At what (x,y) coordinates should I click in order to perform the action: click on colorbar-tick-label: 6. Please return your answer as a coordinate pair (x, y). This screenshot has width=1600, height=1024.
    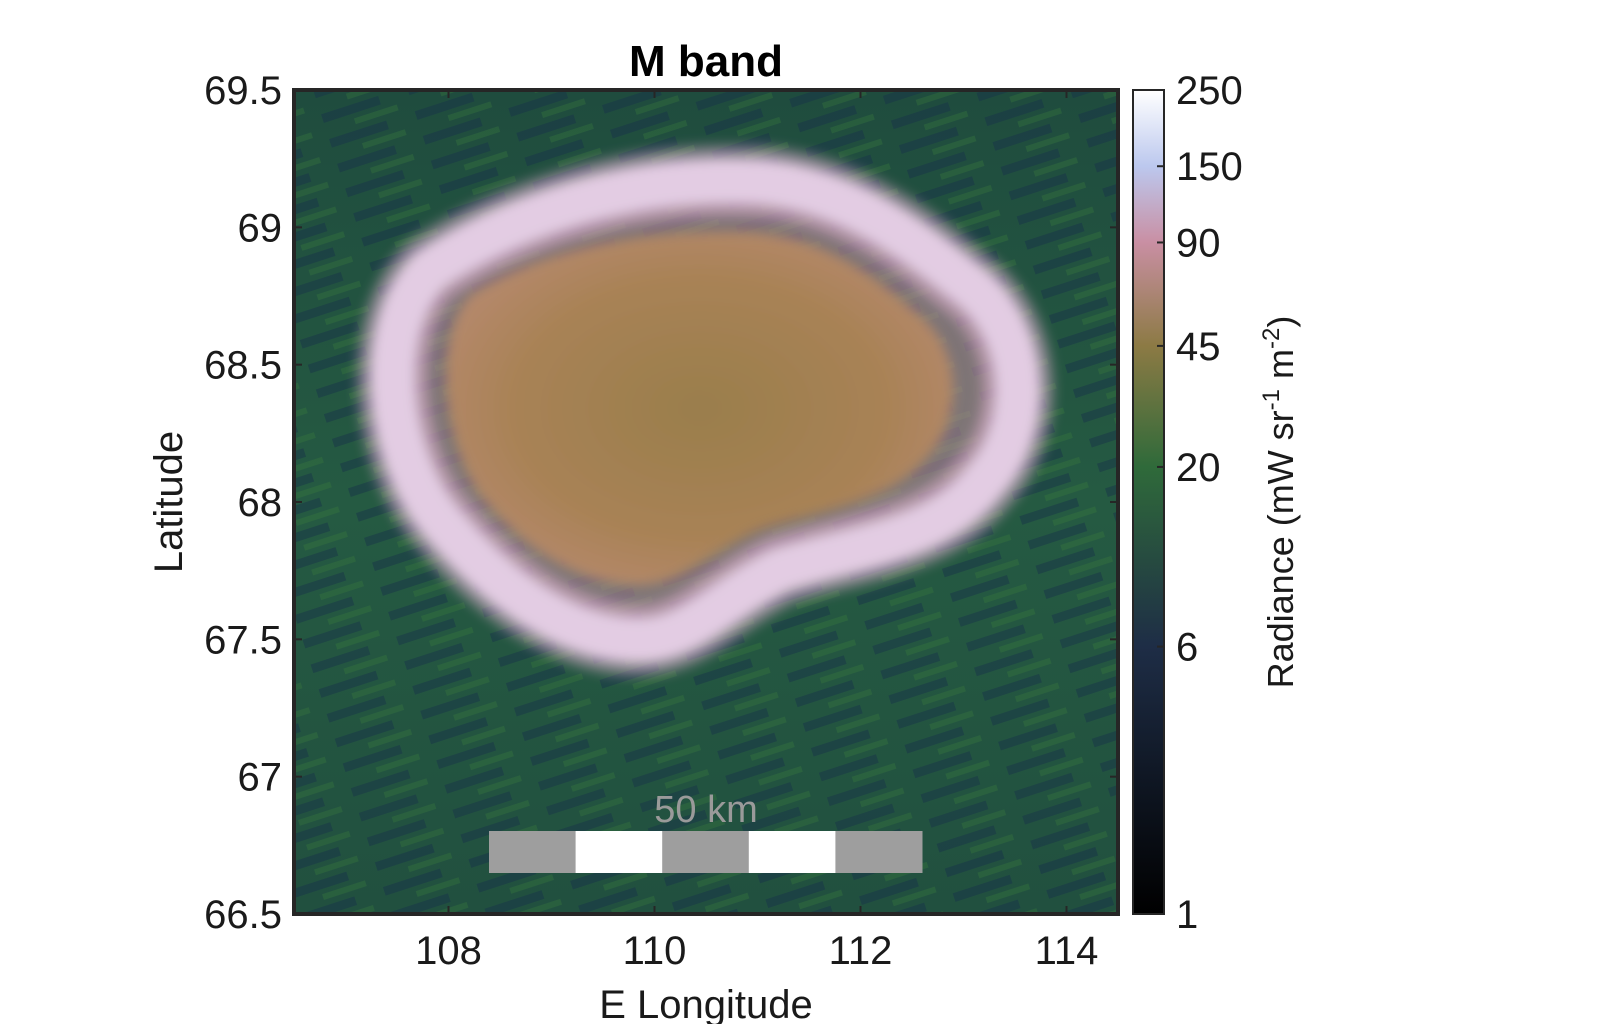
    Looking at the image, I should click on (1187, 648).